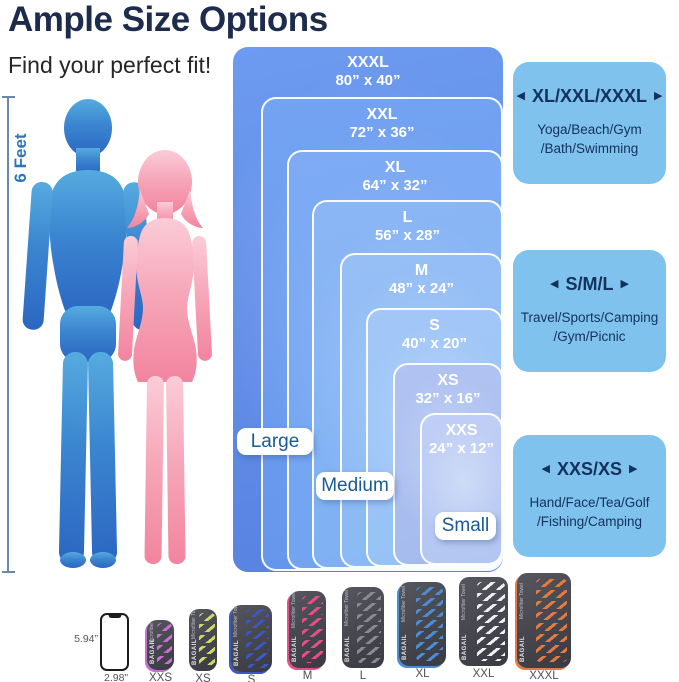 Image resolution: width=679 pixels, height=682 pixels. I want to click on towel-m: Microfiber Towel BAGAIL M, so click(307, 636).